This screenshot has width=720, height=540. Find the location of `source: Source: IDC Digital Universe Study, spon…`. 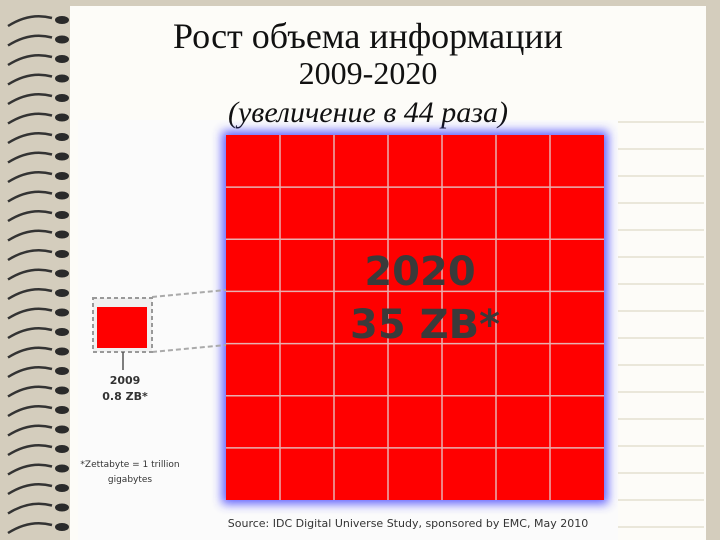

source: Source: IDC Digital Universe Study, spon… is located at coordinates (408, 523).